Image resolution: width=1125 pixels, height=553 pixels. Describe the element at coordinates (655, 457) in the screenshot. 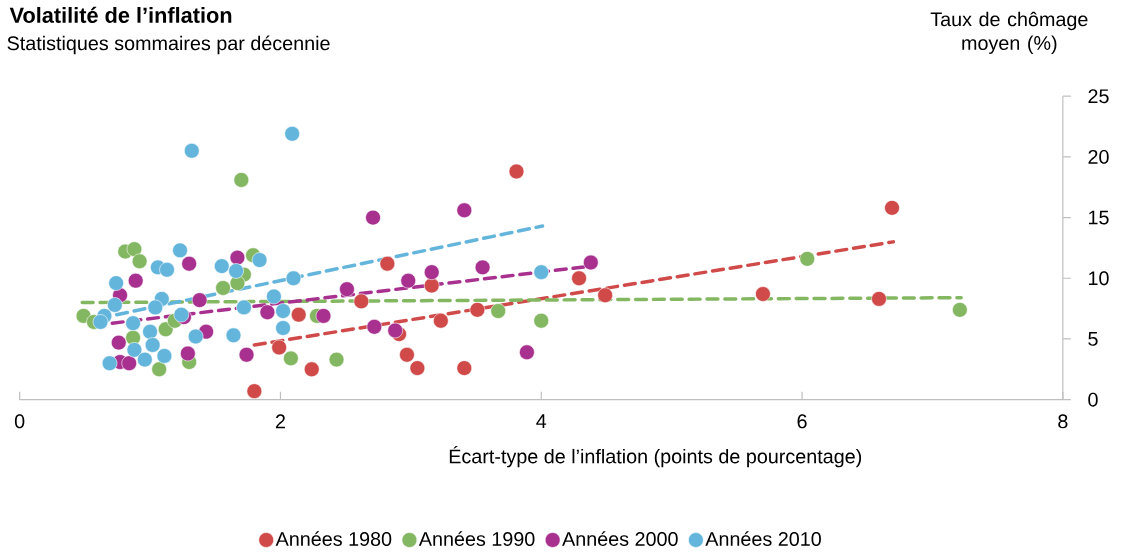

I see `x-axis-title: Écart-type de l’inflation (points de pourcentage)` at that location.